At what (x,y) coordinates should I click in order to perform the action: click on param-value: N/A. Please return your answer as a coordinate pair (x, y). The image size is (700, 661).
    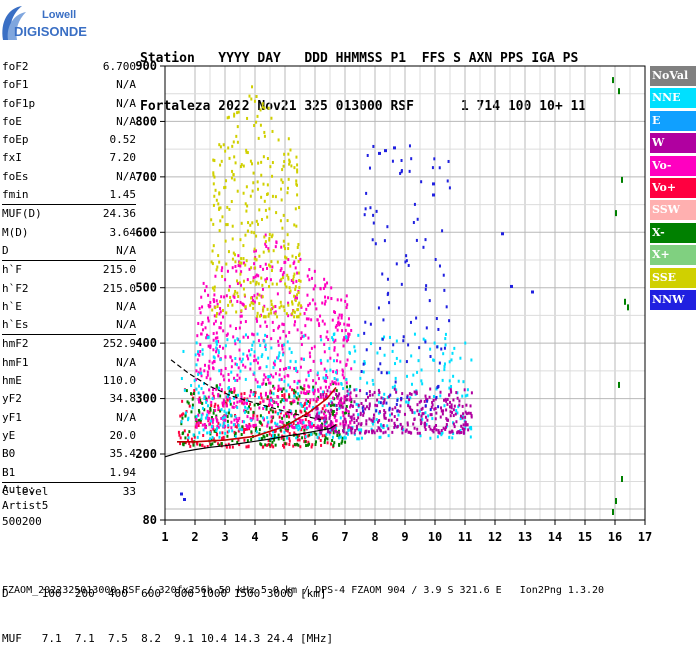
    Looking at the image, I should click on (126, 325).